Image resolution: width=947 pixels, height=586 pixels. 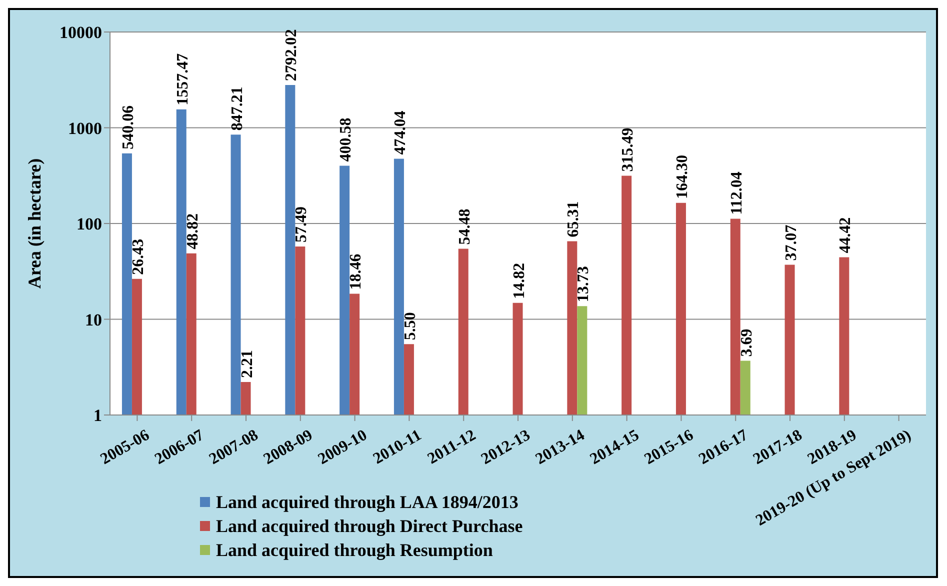 I want to click on y-tick-label: 100, so click(x=89, y=224).